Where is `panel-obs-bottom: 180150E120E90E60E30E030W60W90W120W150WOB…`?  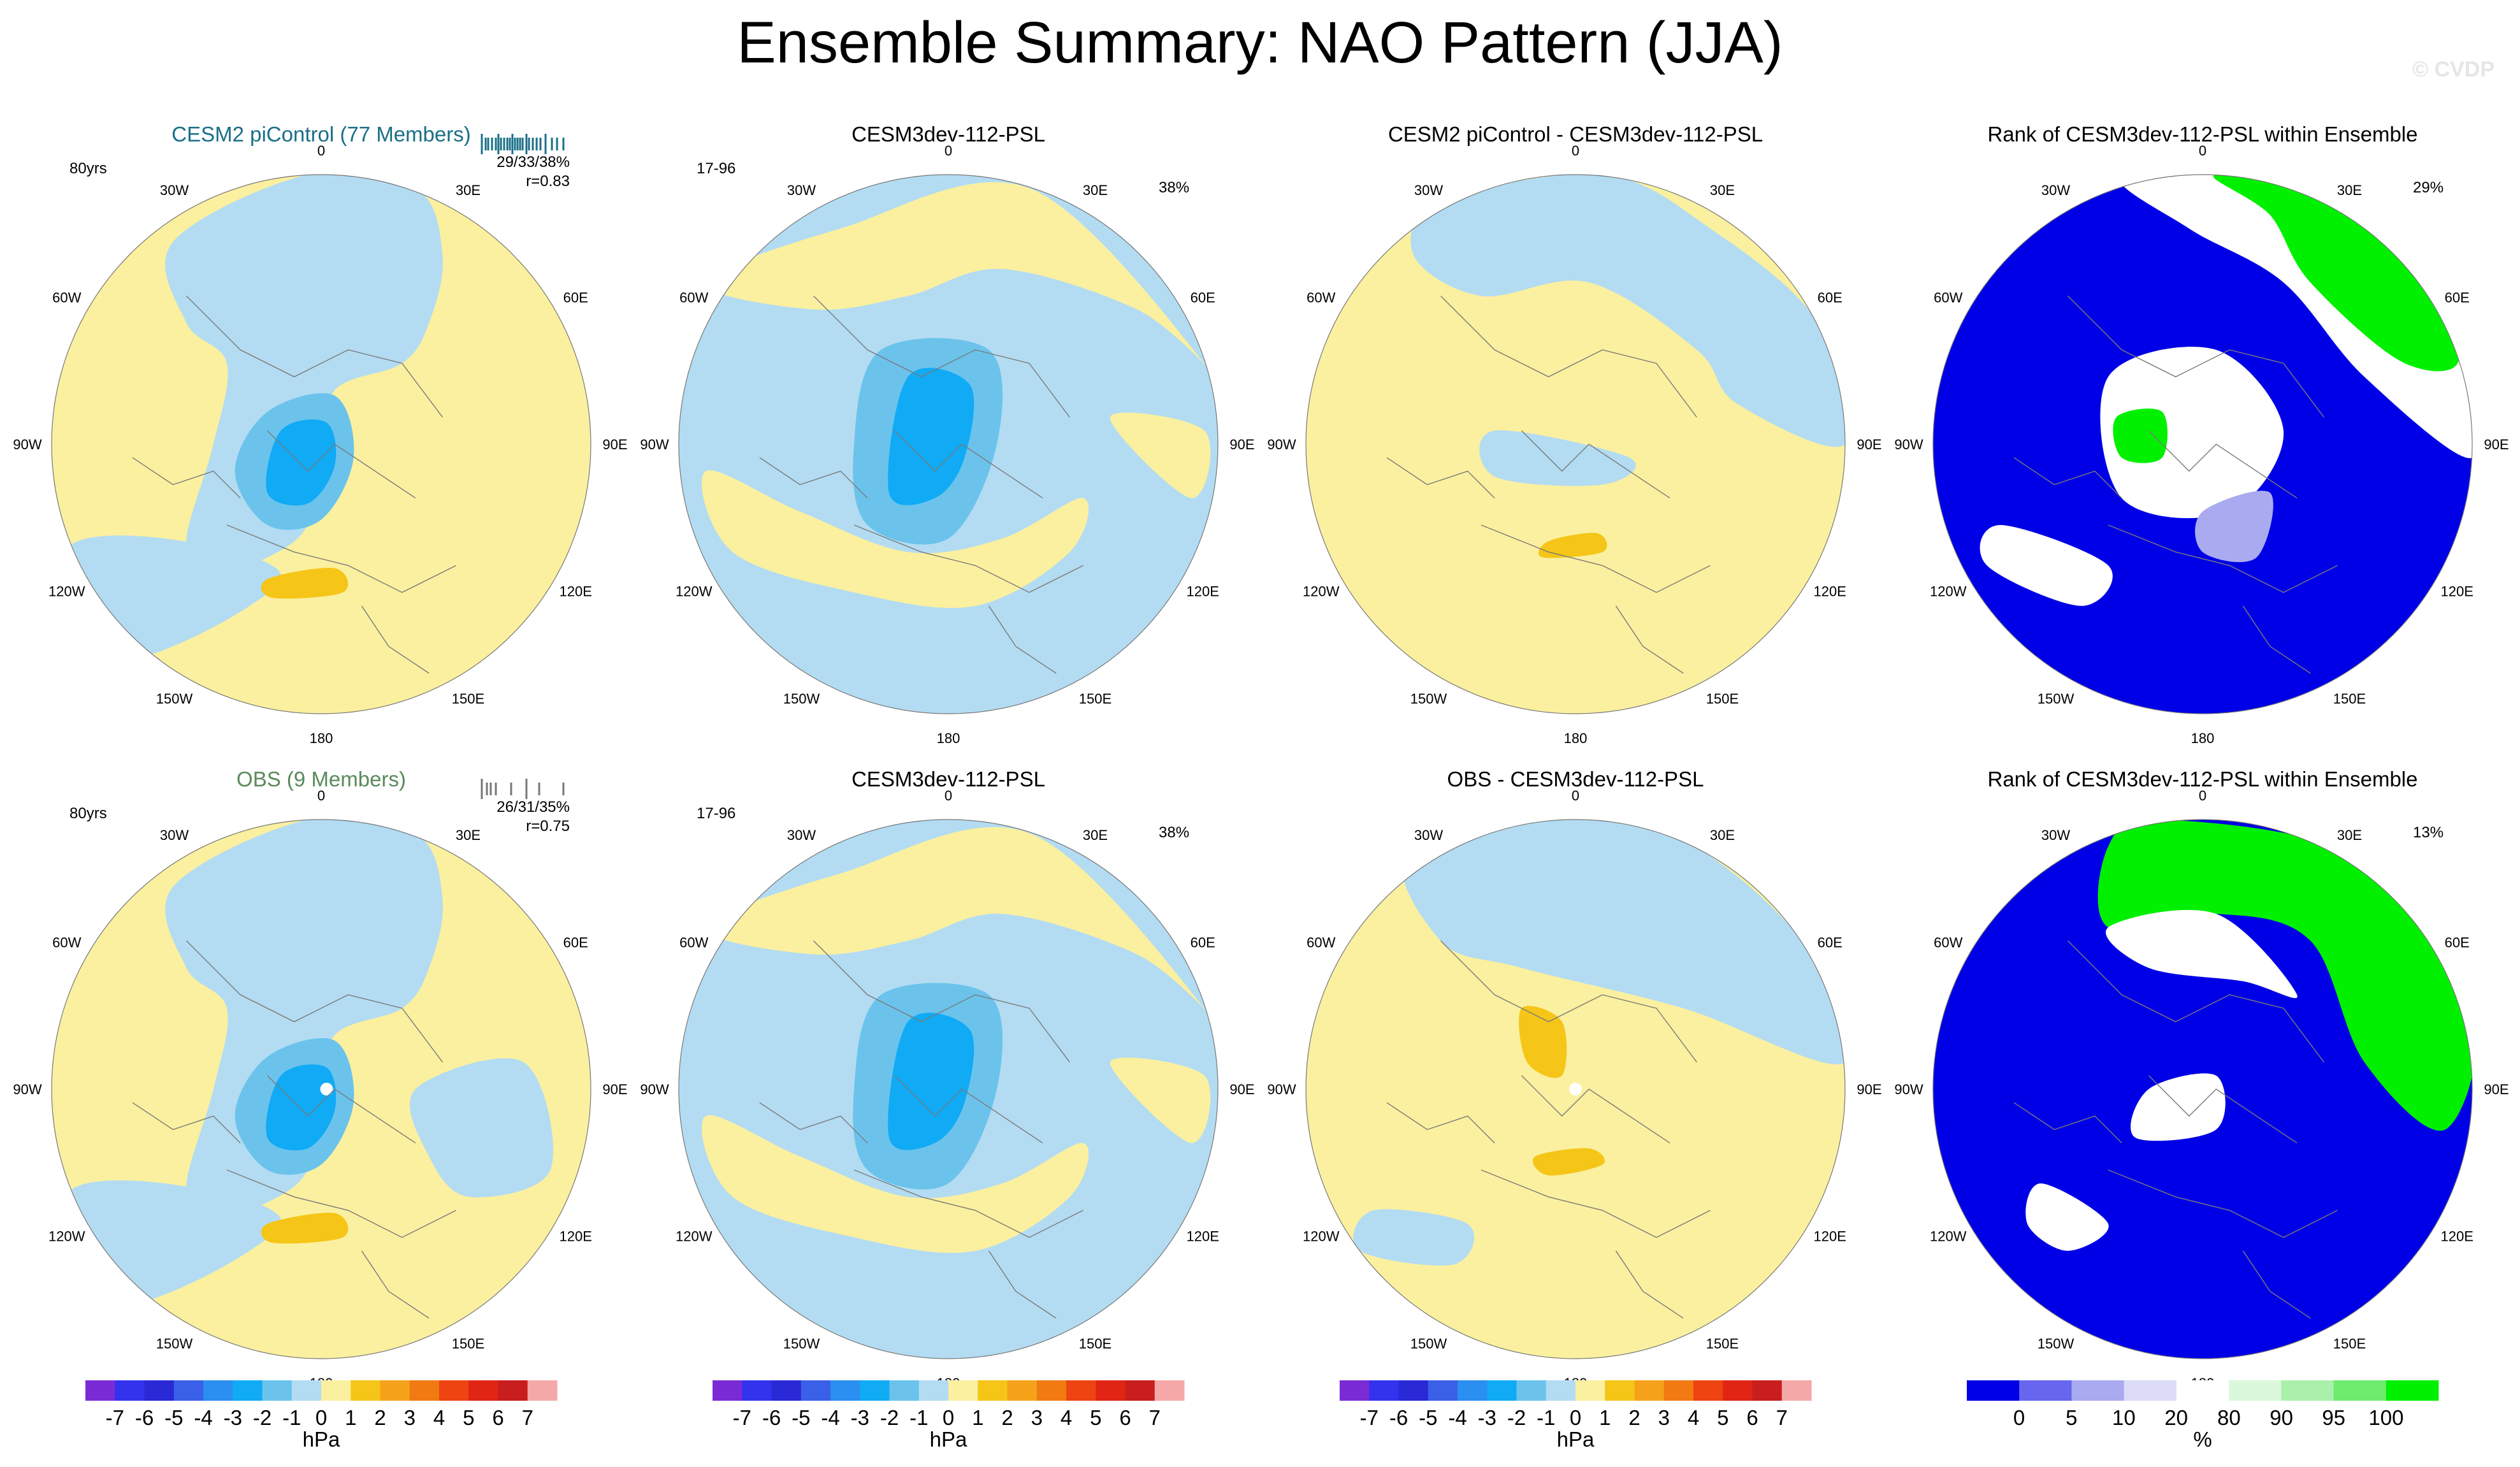
panel-obs-bottom: 180150E120E90E60E30E030W60W90W120W150WOB… is located at coordinates (320, 1079).